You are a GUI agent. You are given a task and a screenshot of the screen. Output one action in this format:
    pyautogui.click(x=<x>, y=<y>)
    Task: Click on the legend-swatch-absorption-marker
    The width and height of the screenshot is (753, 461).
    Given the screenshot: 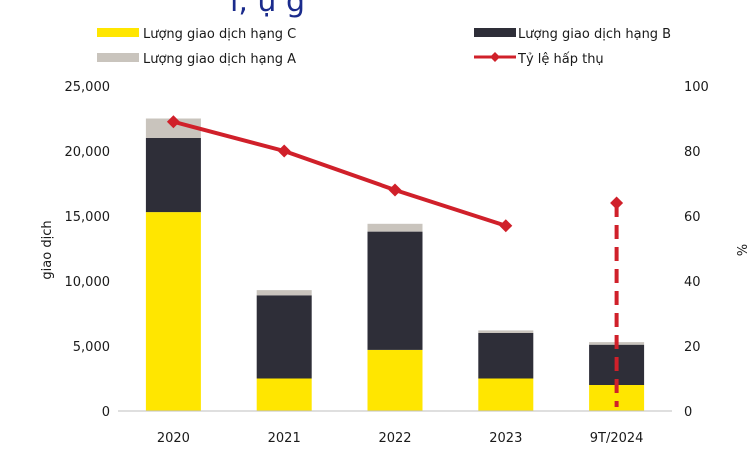 What is the action you would take?
    pyautogui.click(x=495, y=57)
    